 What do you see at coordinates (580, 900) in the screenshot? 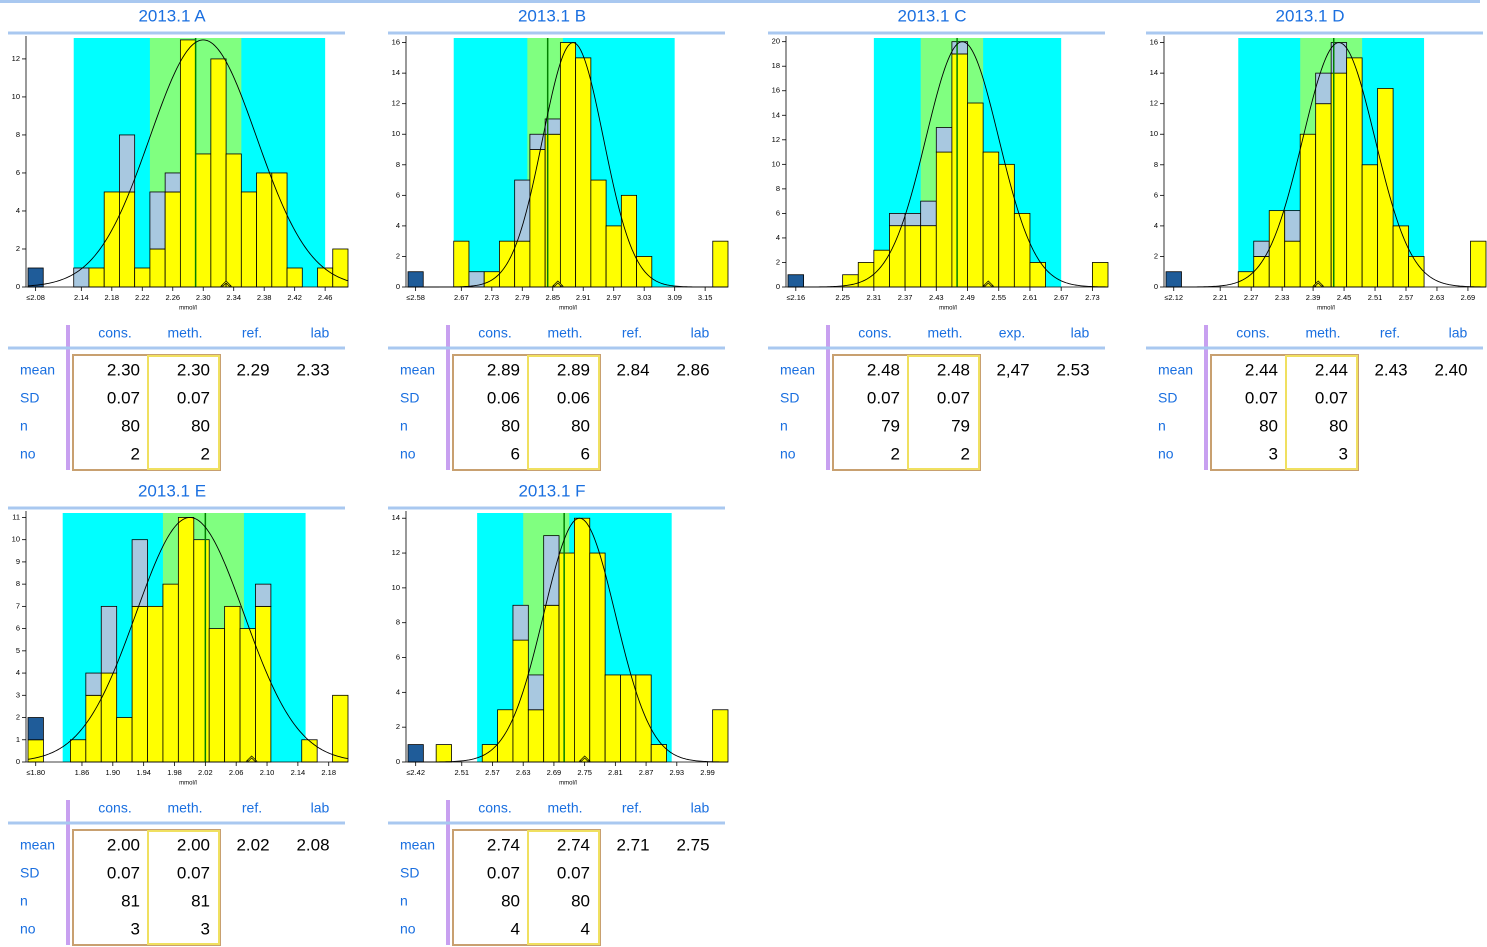
I see `table-value: 80` at bounding box center [580, 900].